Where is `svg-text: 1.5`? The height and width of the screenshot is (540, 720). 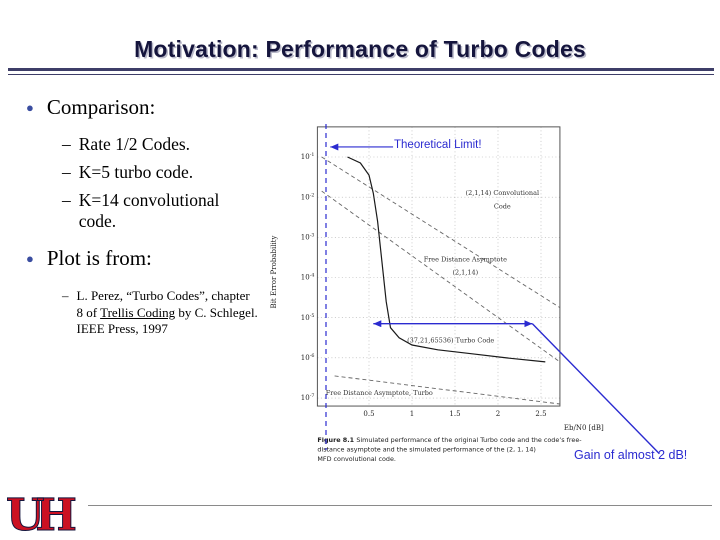
svg-text: 1.5 is located at coordinates (454, 414).